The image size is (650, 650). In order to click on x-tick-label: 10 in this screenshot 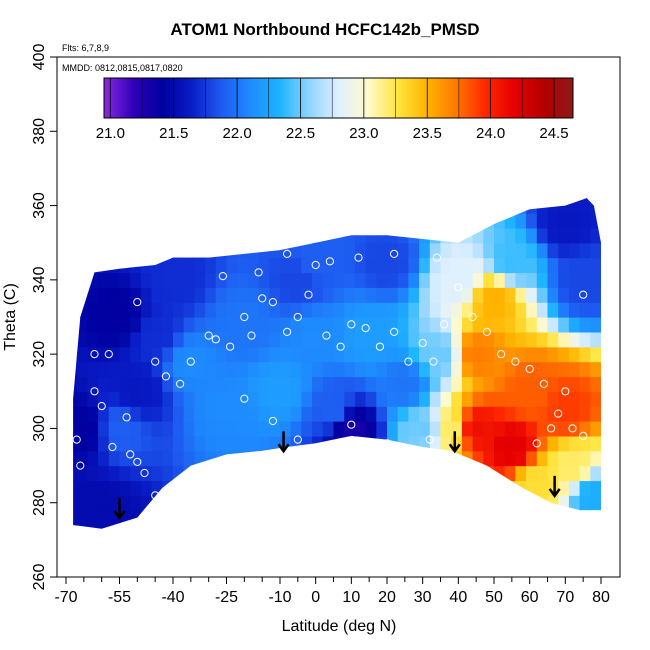, I will do `click(351, 597)`.